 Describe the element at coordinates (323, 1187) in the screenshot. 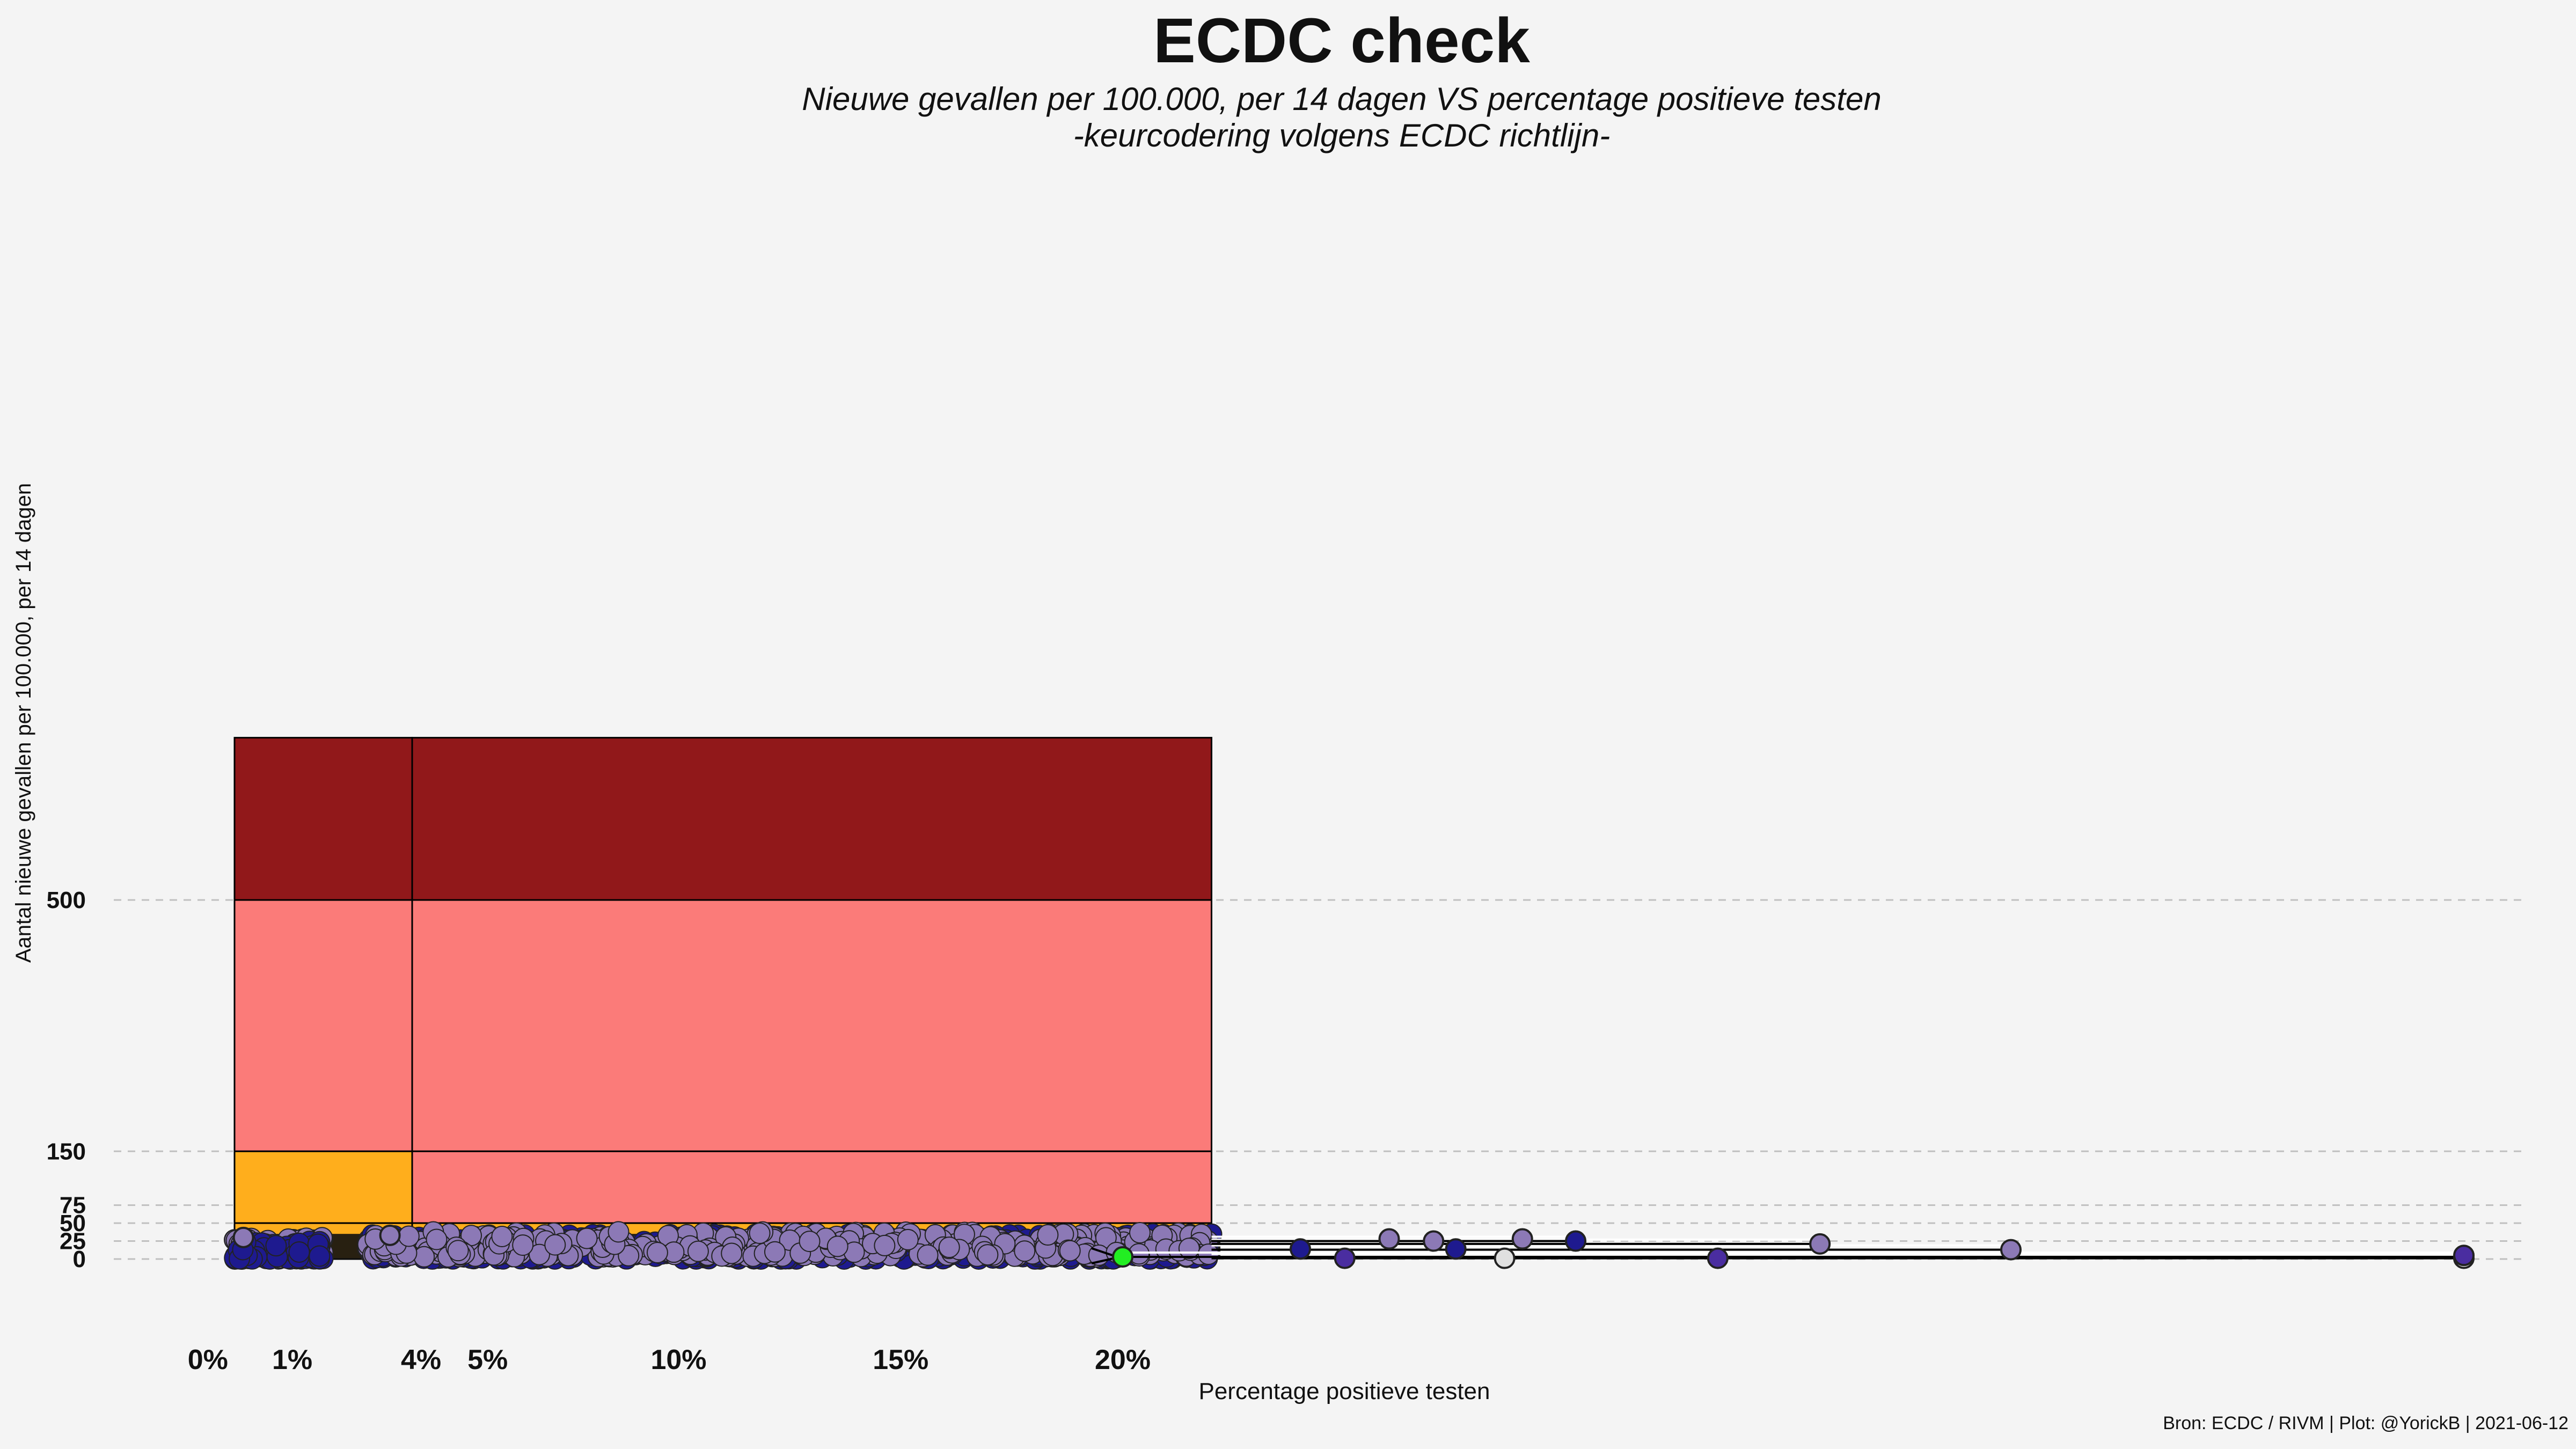

I see `zone-rect-orange` at that location.